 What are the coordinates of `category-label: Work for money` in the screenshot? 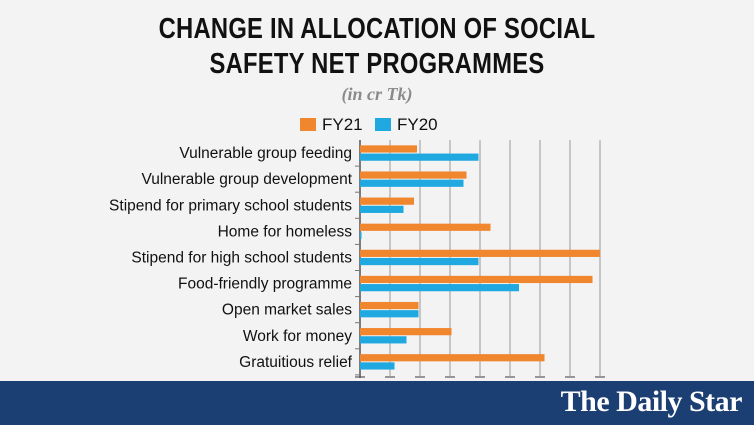 It's located at (297, 336).